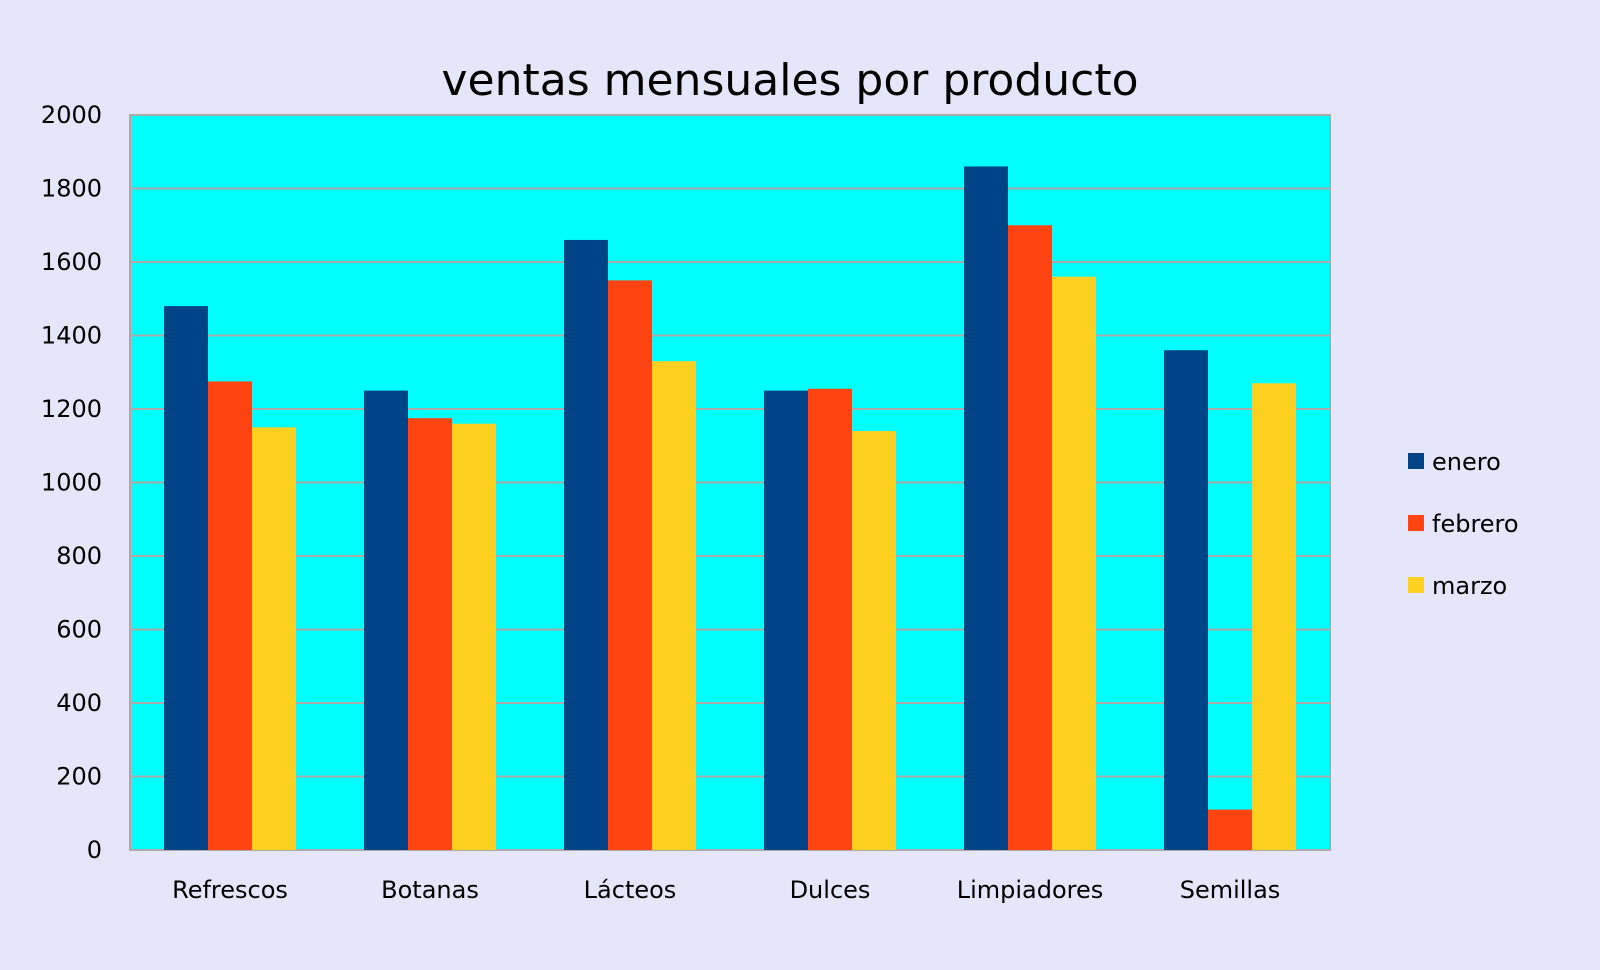 The image size is (1600, 970). What do you see at coordinates (674, 605) in the screenshot?
I see `bar-marzo-Lácteos` at bounding box center [674, 605].